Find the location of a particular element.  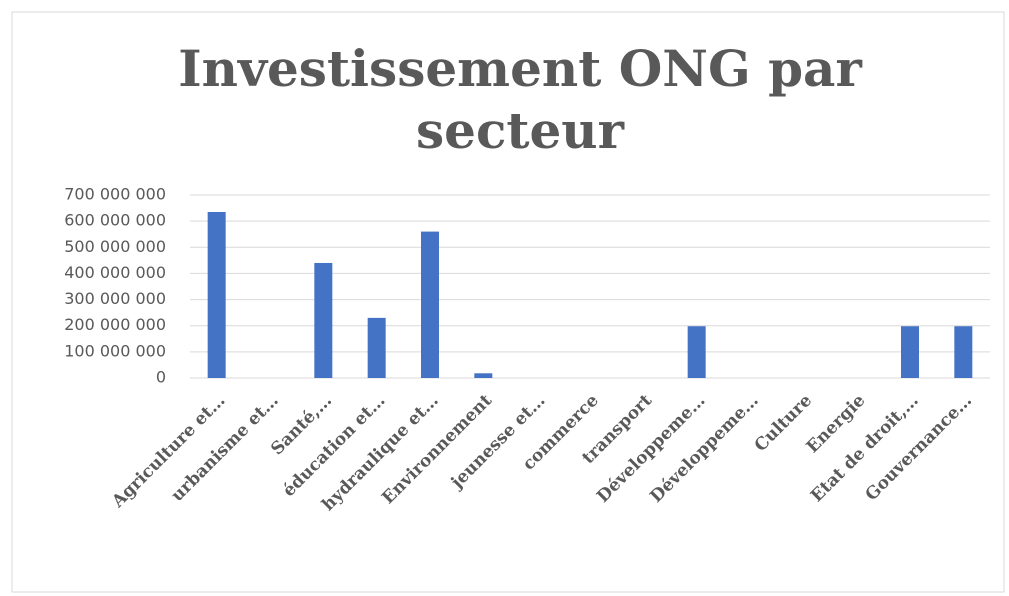

y-tick-label: 0 is located at coordinates (161, 377).